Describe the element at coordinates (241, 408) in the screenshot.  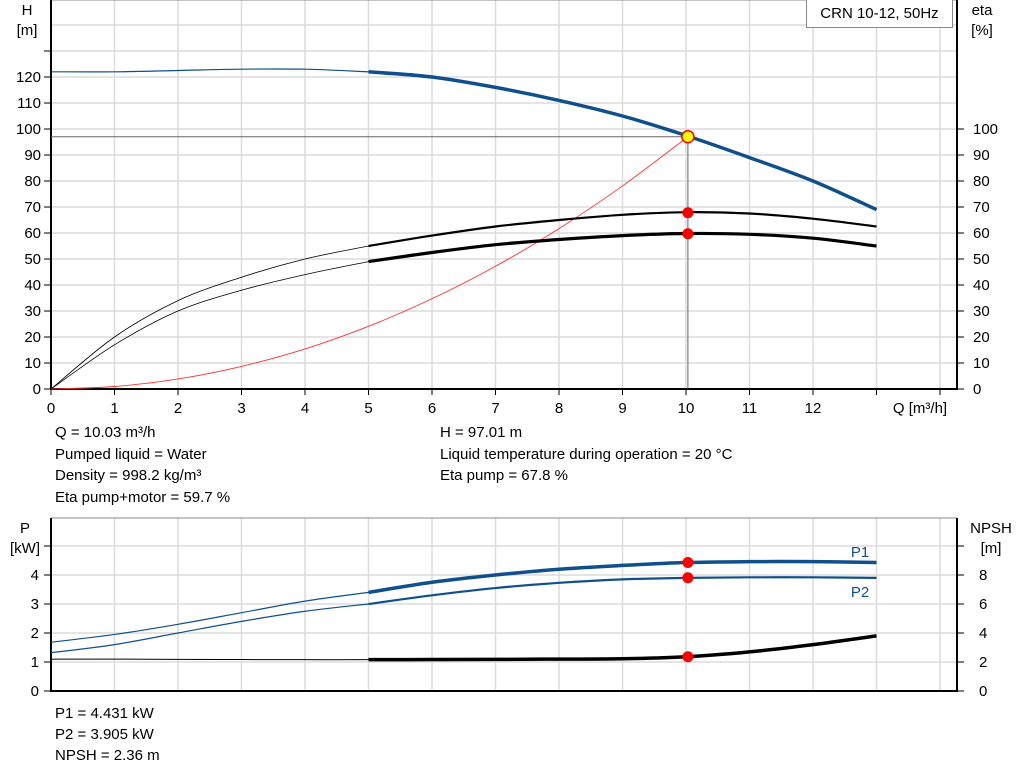
I see `x-tick-label: 3` at that location.